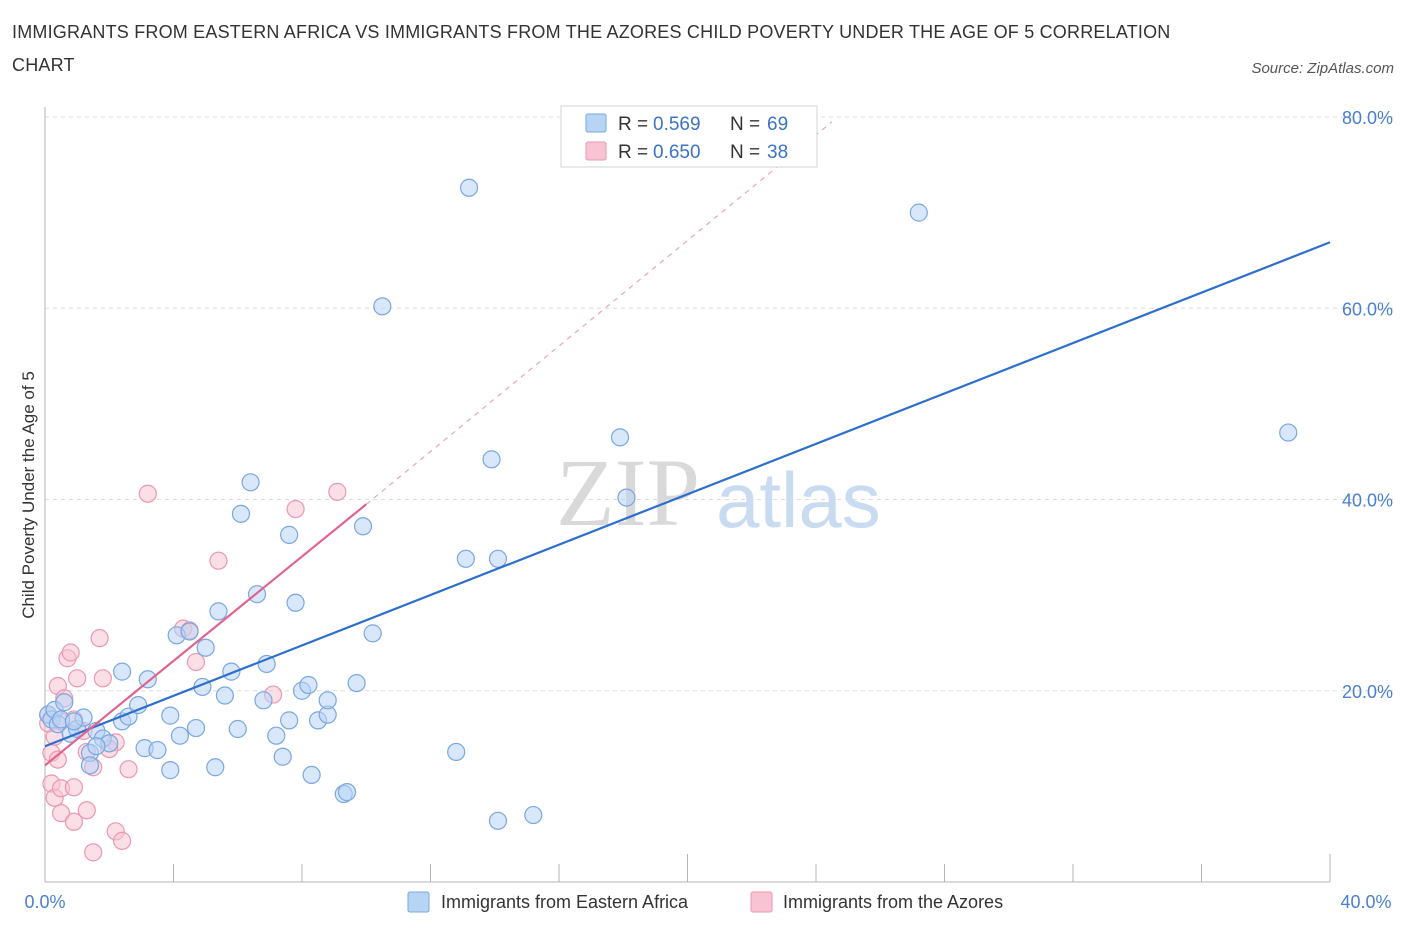  Describe the element at coordinates (745, 124) in the screenshot. I see `legend-n-label-1: N =` at that location.